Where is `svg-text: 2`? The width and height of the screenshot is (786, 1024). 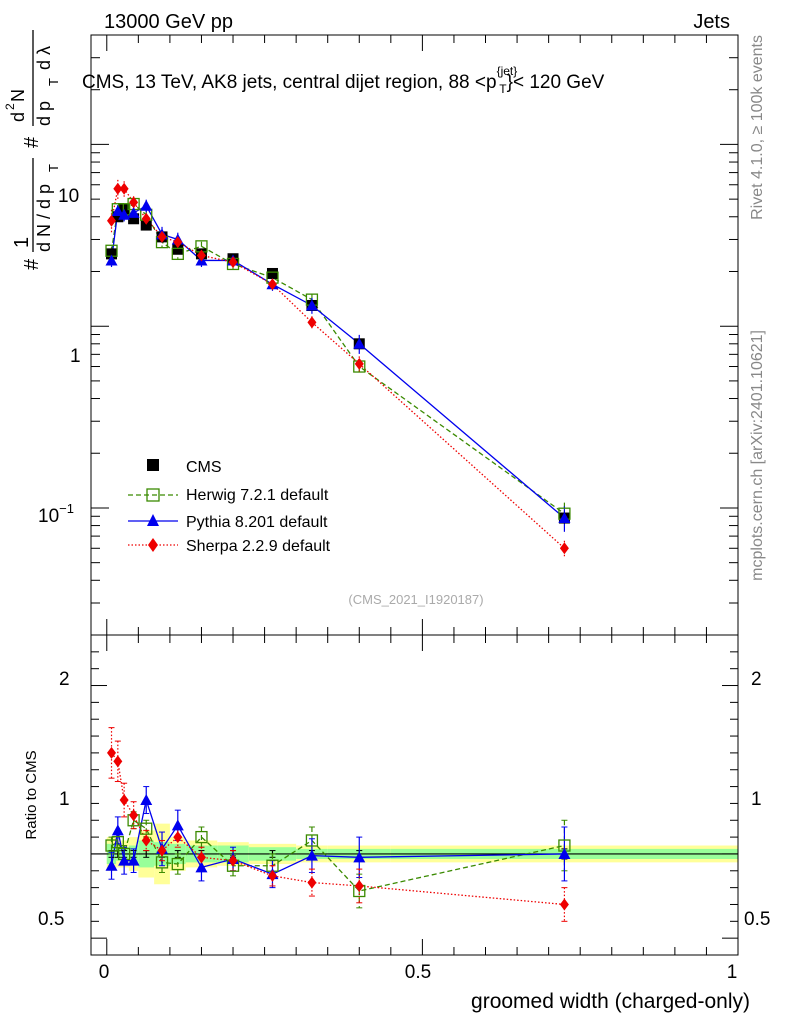
svg-text: 2 is located at coordinates (10, 106).